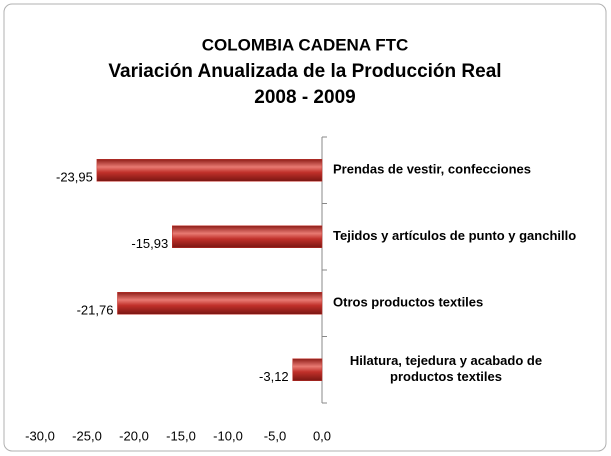 The width and height of the screenshot is (611, 456). What do you see at coordinates (228, 435) in the screenshot?
I see `x-tick-label: -10,0` at bounding box center [228, 435].